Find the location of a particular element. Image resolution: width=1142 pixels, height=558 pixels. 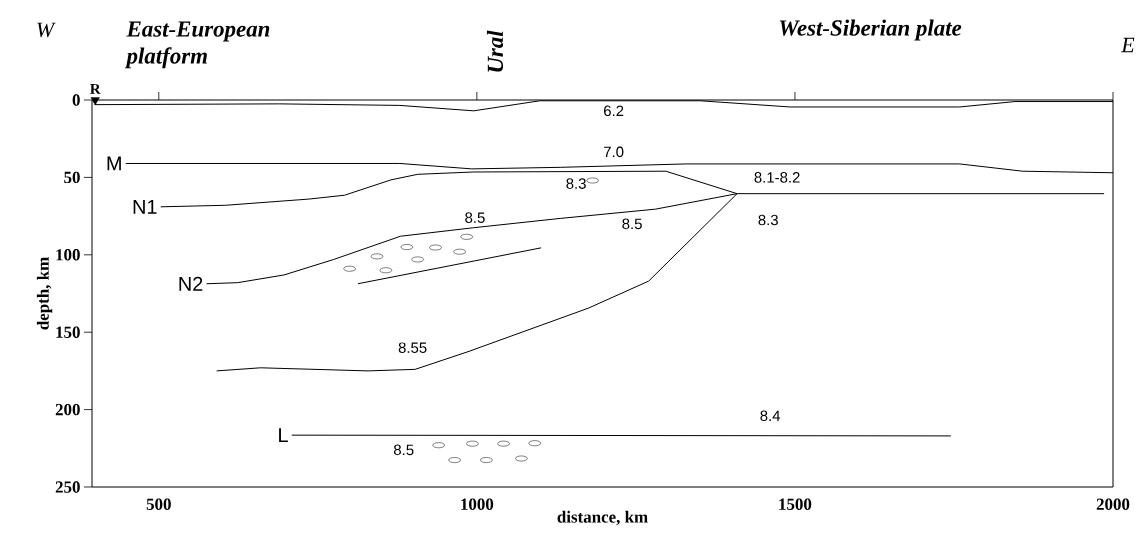

annotation: 7.0 is located at coordinates (614, 152).